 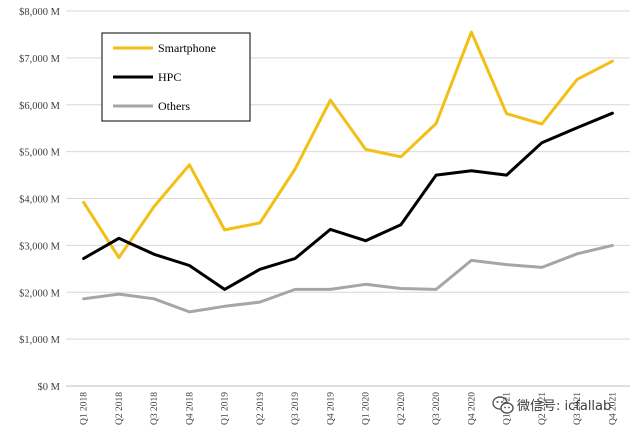 What do you see at coordinates (120, 408) in the screenshot?
I see `x-tick-label: Q2 2018` at bounding box center [120, 408].